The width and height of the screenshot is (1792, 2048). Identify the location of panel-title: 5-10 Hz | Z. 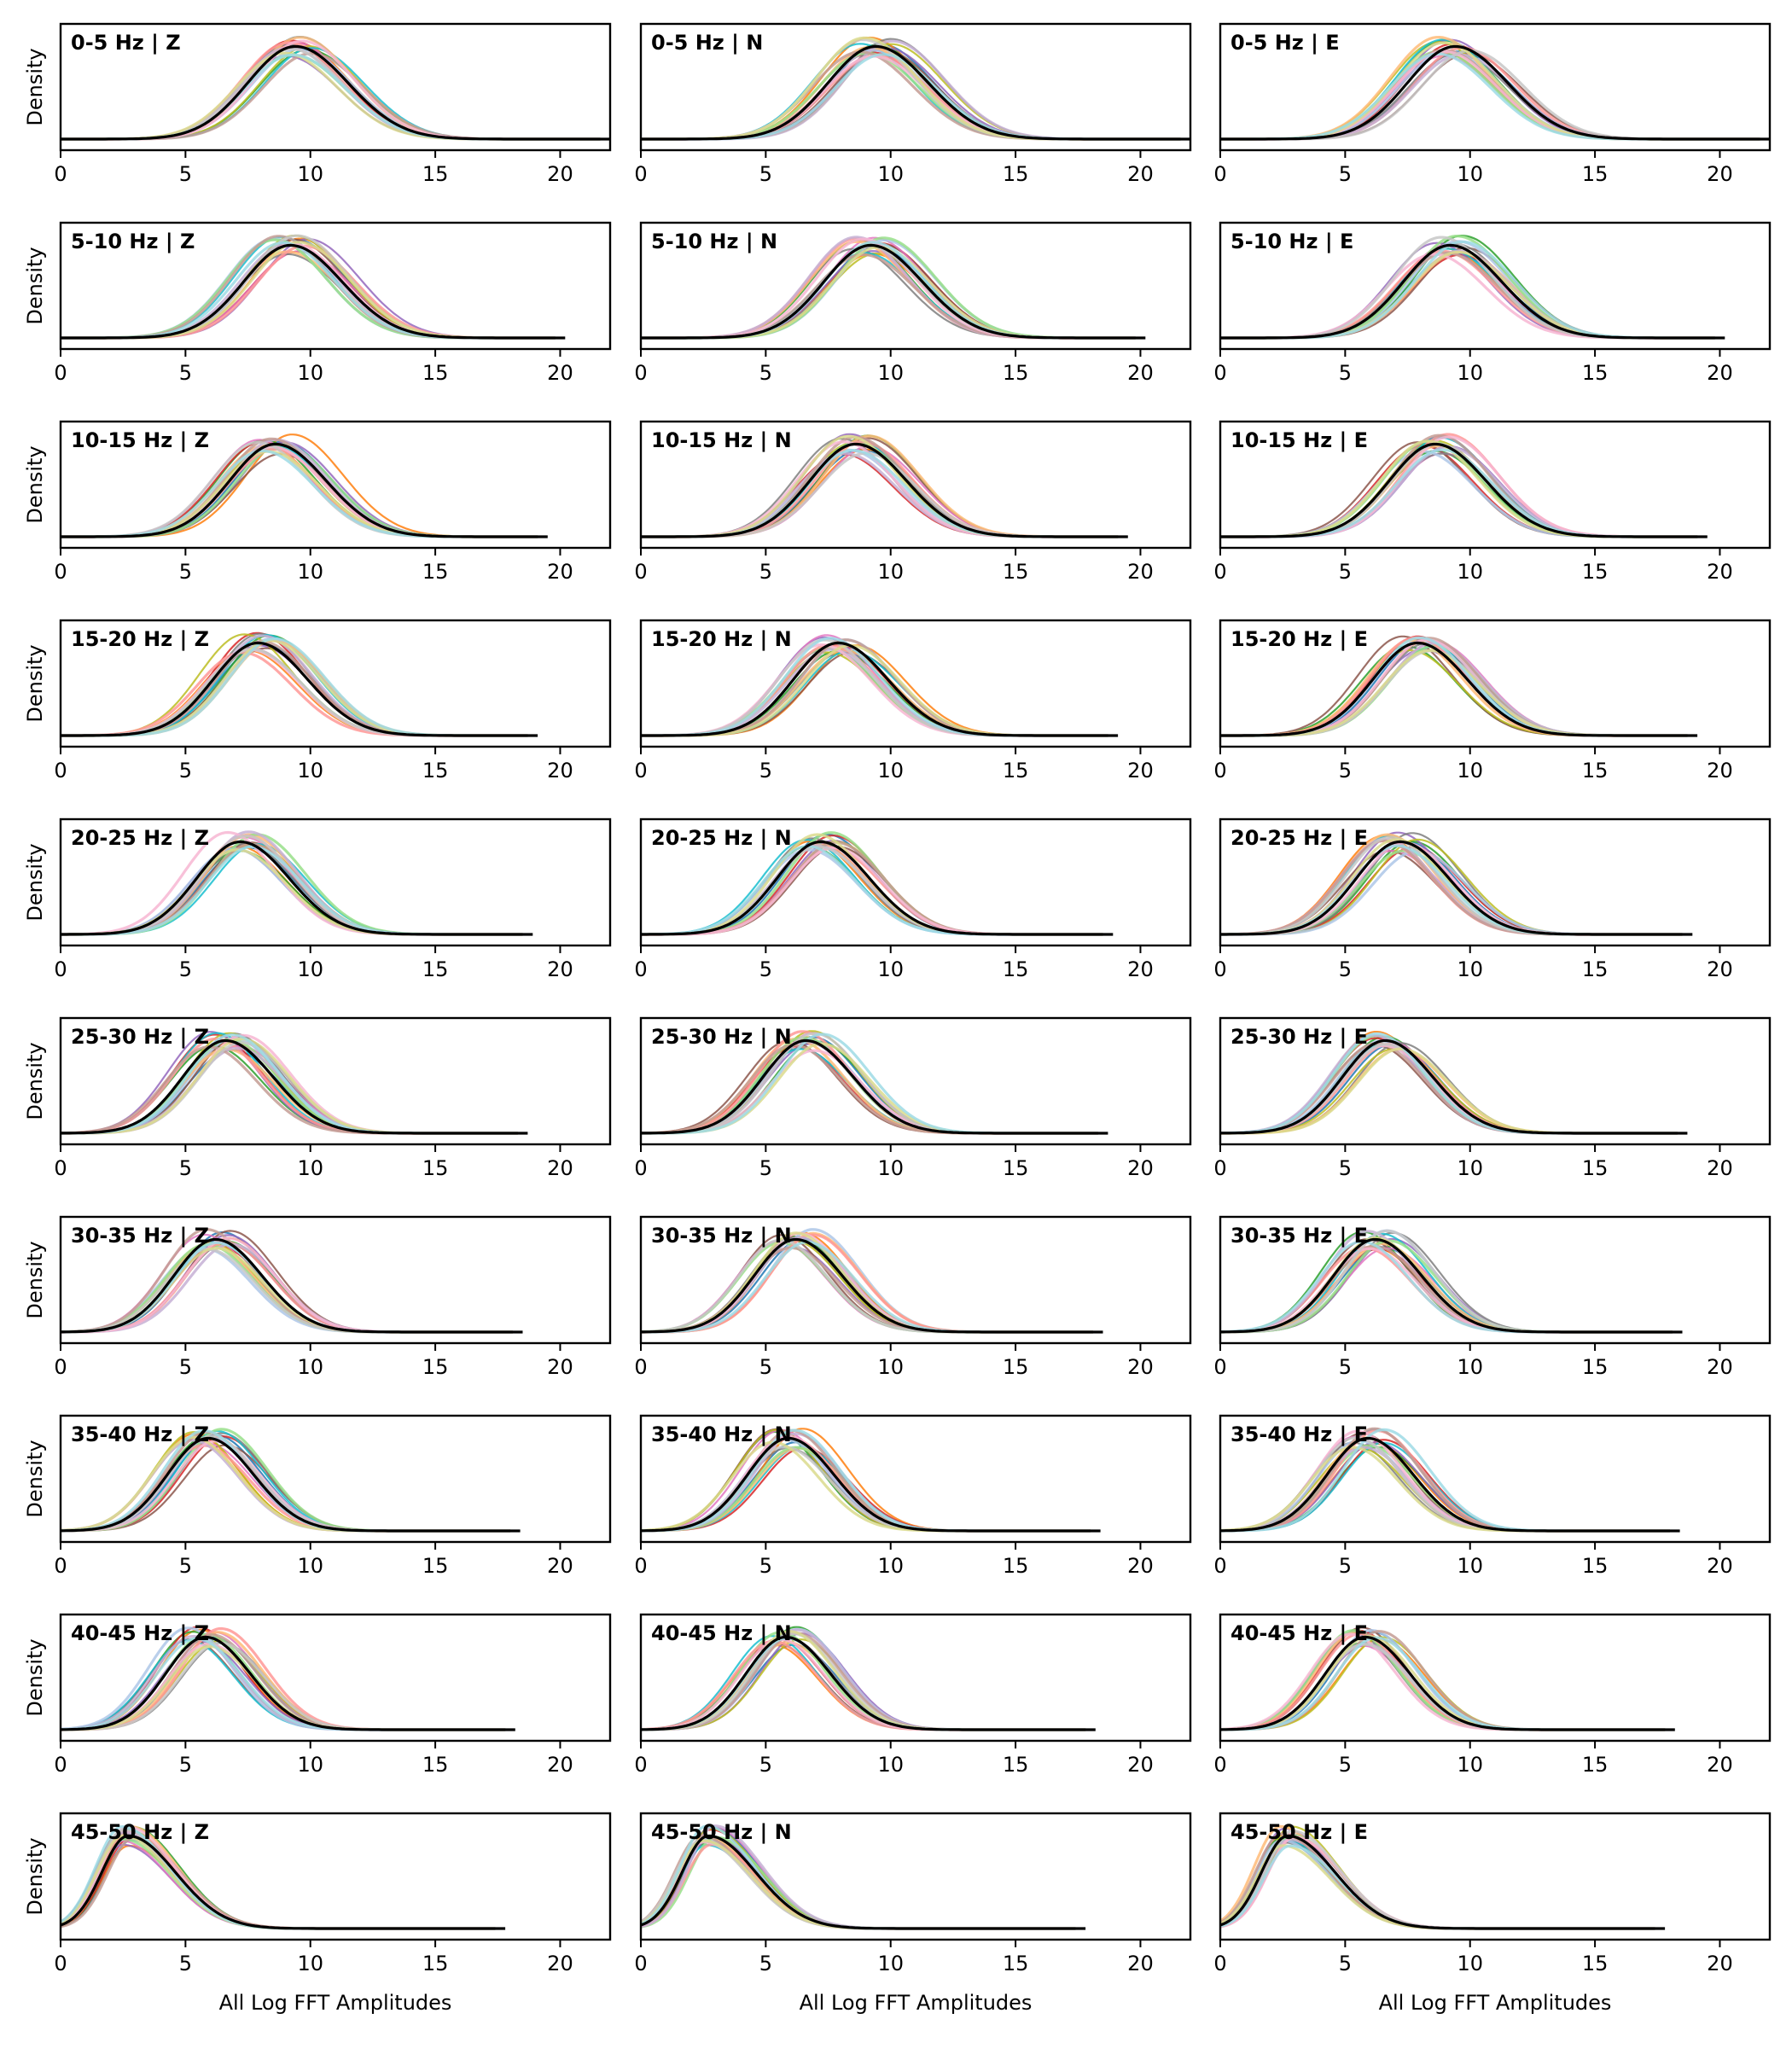
(133, 242).